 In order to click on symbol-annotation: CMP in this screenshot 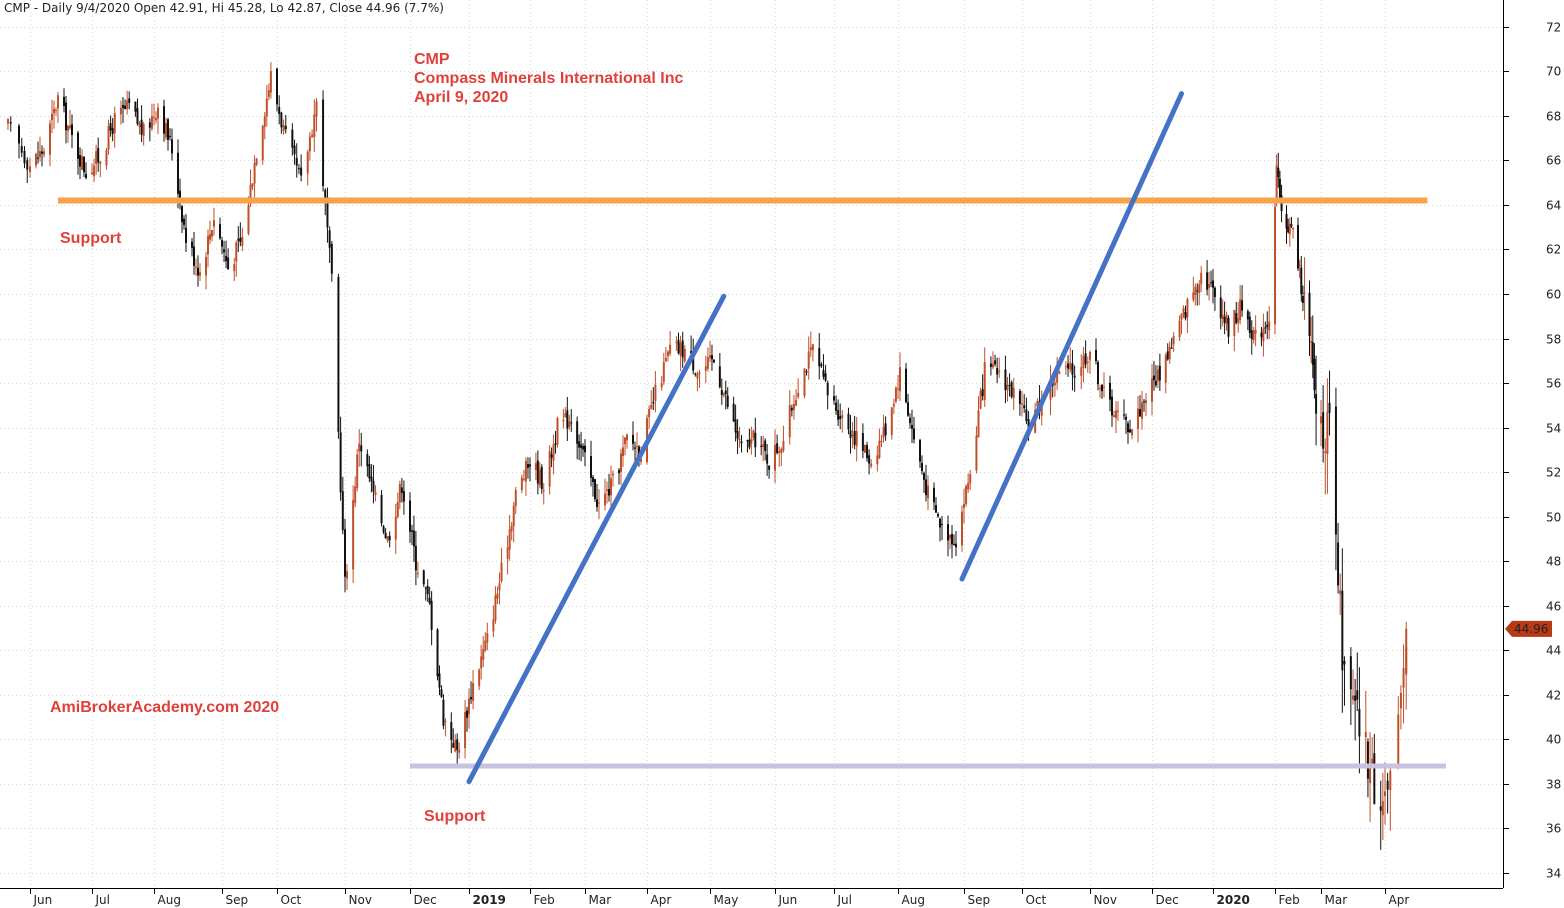, I will do `click(432, 59)`.